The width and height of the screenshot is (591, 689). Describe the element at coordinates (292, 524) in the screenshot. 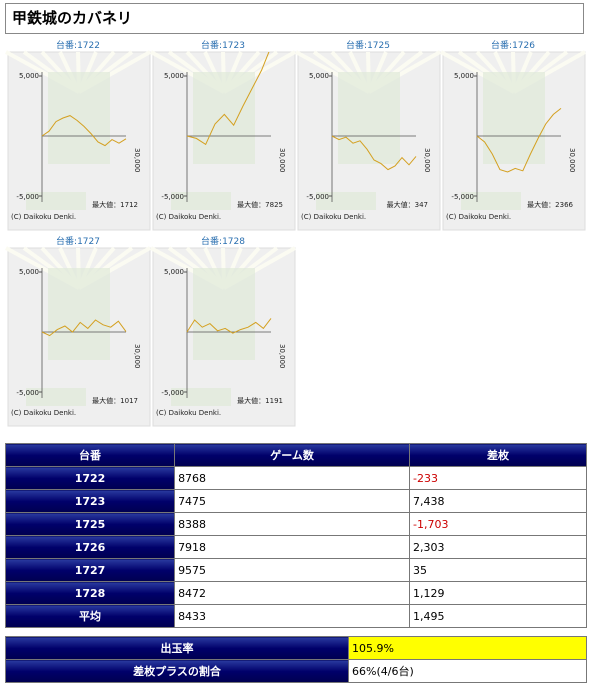

I see `cell: 8388` at that location.